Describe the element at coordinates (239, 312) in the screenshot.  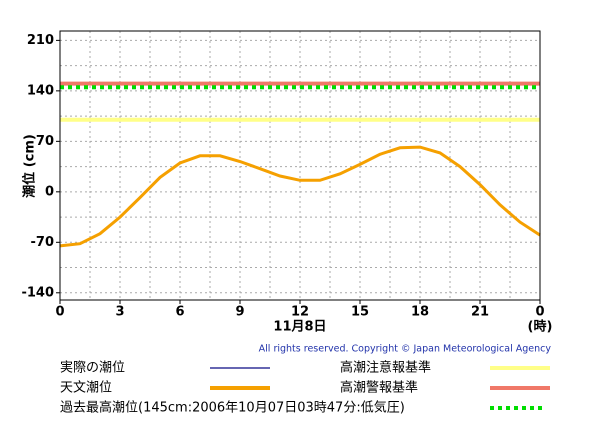
I see `x-tick-label: 9` at that location.